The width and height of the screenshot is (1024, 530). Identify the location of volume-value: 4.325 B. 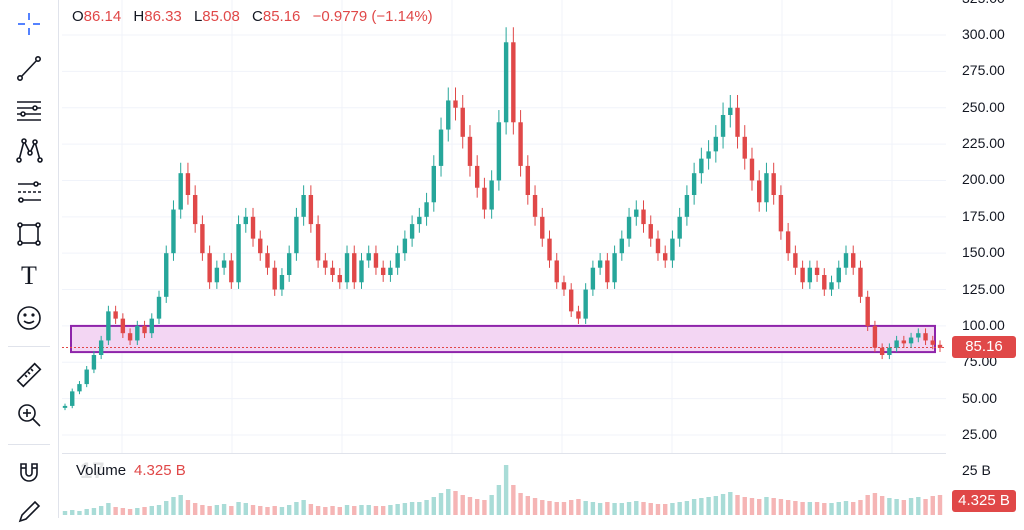
(160, 470).